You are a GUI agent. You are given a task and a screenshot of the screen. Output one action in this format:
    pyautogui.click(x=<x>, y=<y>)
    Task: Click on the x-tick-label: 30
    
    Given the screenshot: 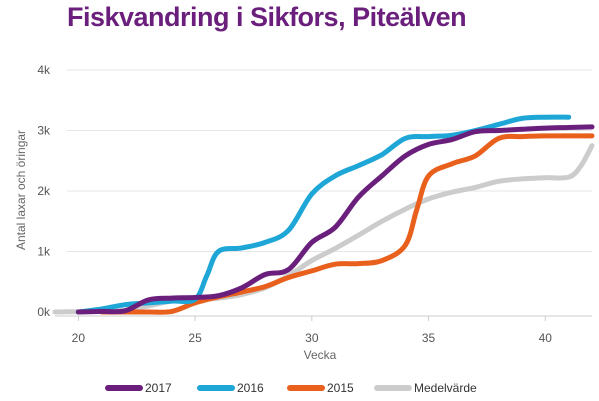 What is the action you would take?
    pyautogui.click(x=312, y=338)
    